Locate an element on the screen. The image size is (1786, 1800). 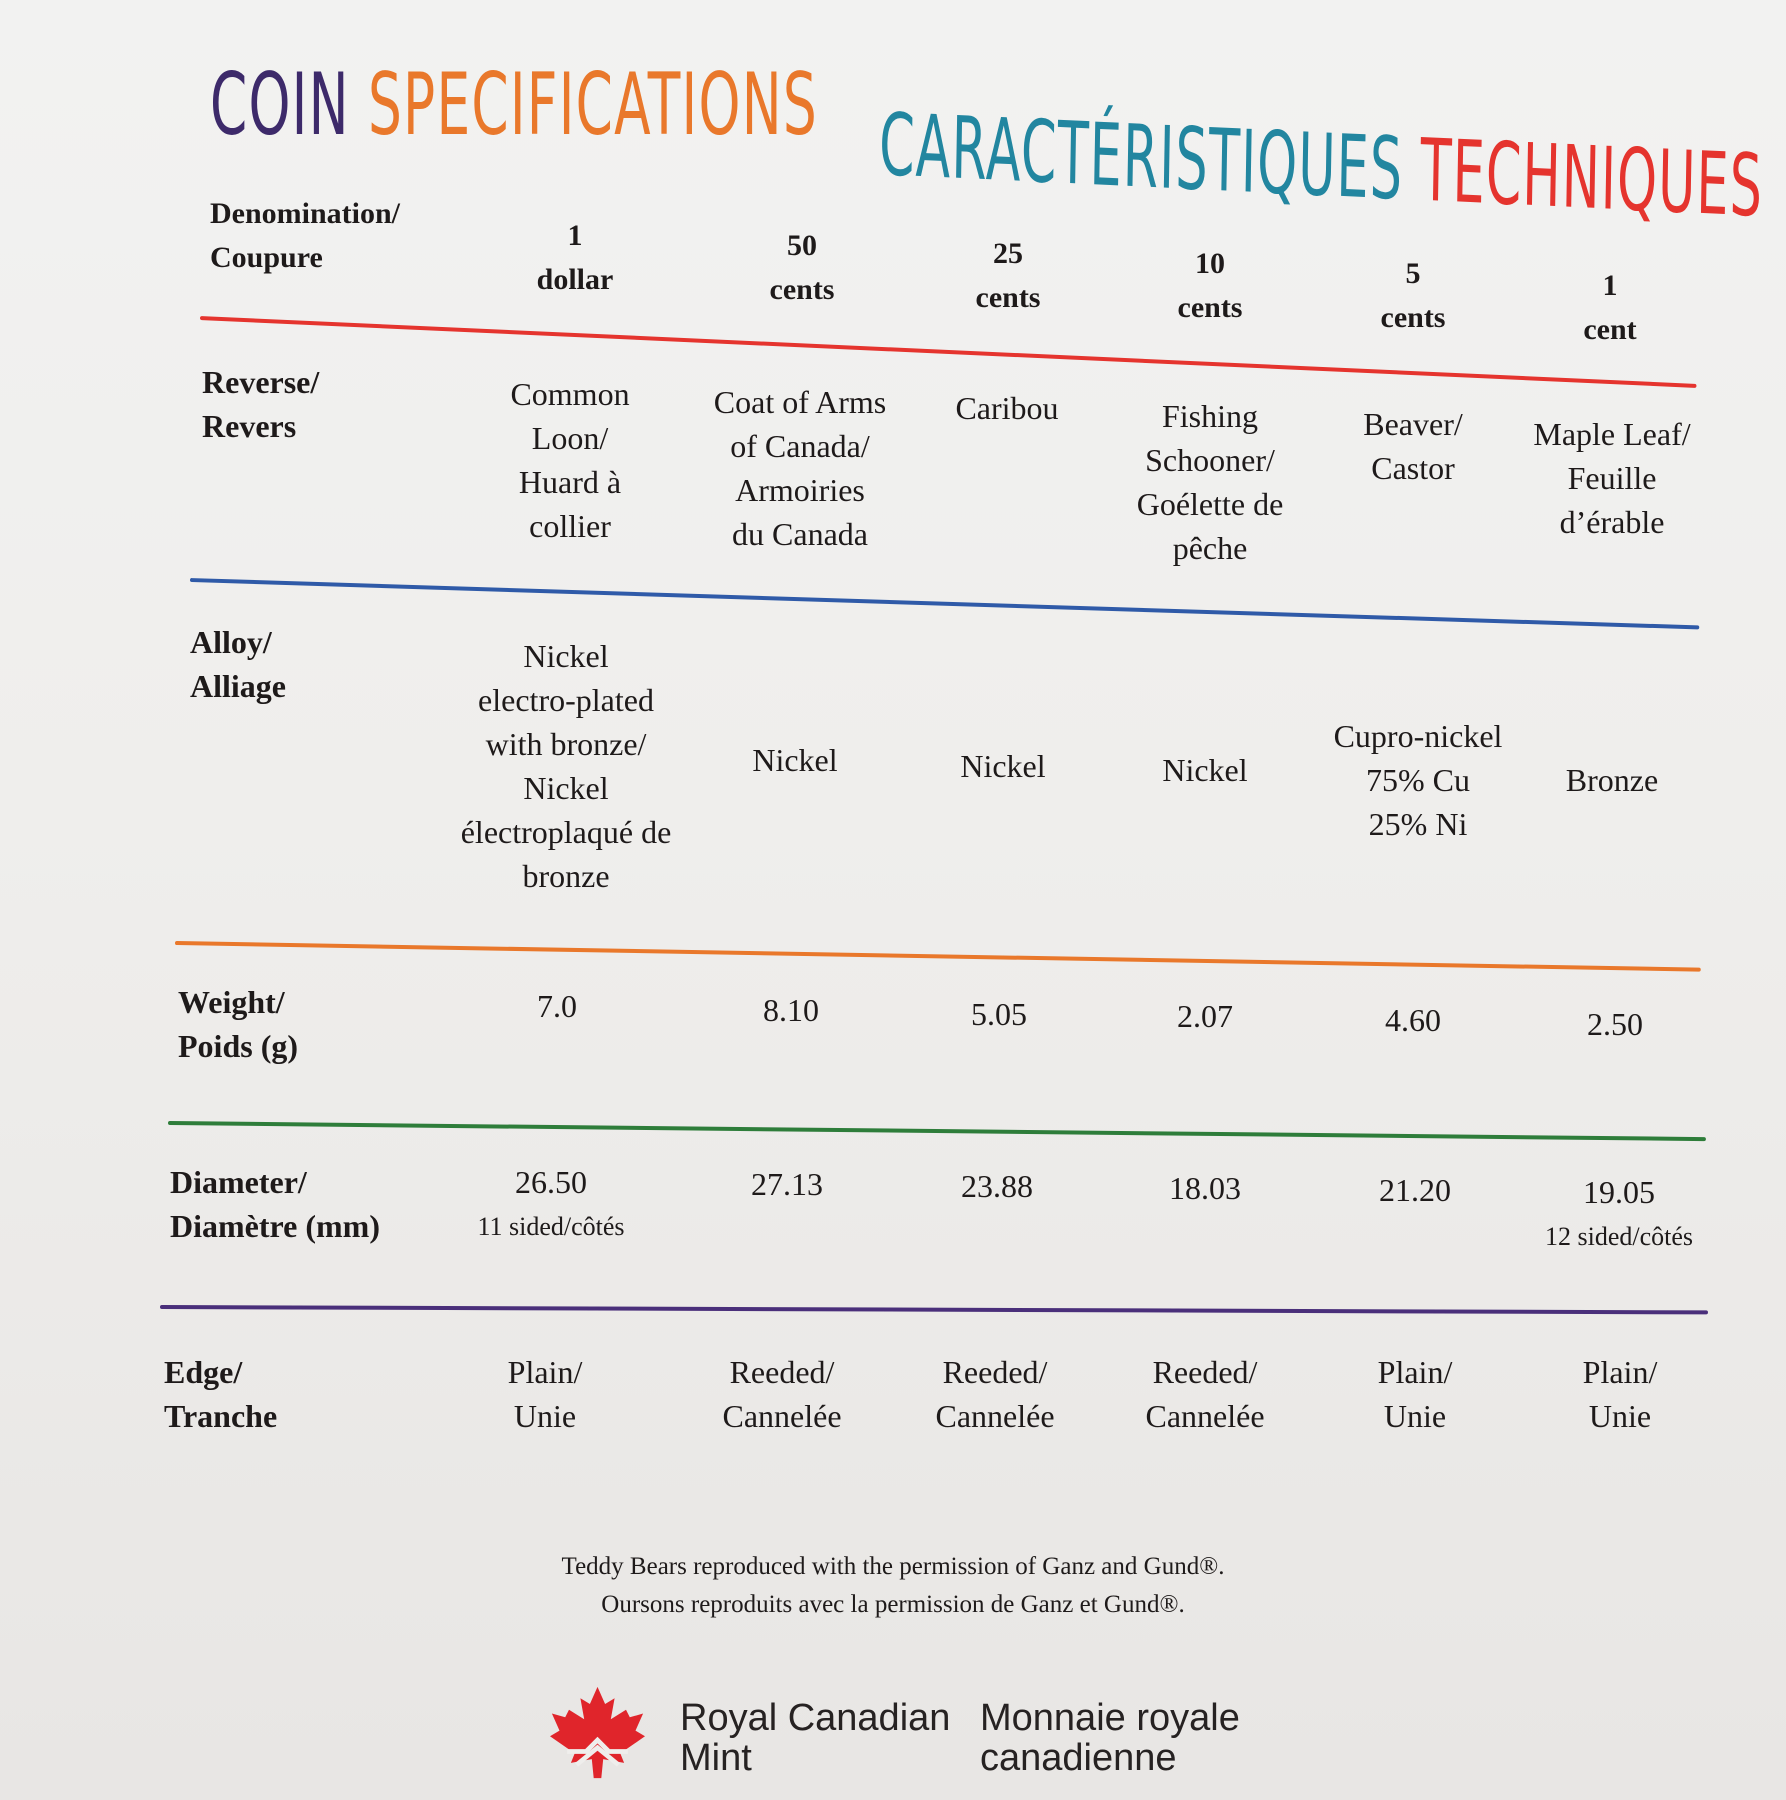
cell-edge-25cents: Reeded/ Cannelée is located at coordinates (995, 1394).